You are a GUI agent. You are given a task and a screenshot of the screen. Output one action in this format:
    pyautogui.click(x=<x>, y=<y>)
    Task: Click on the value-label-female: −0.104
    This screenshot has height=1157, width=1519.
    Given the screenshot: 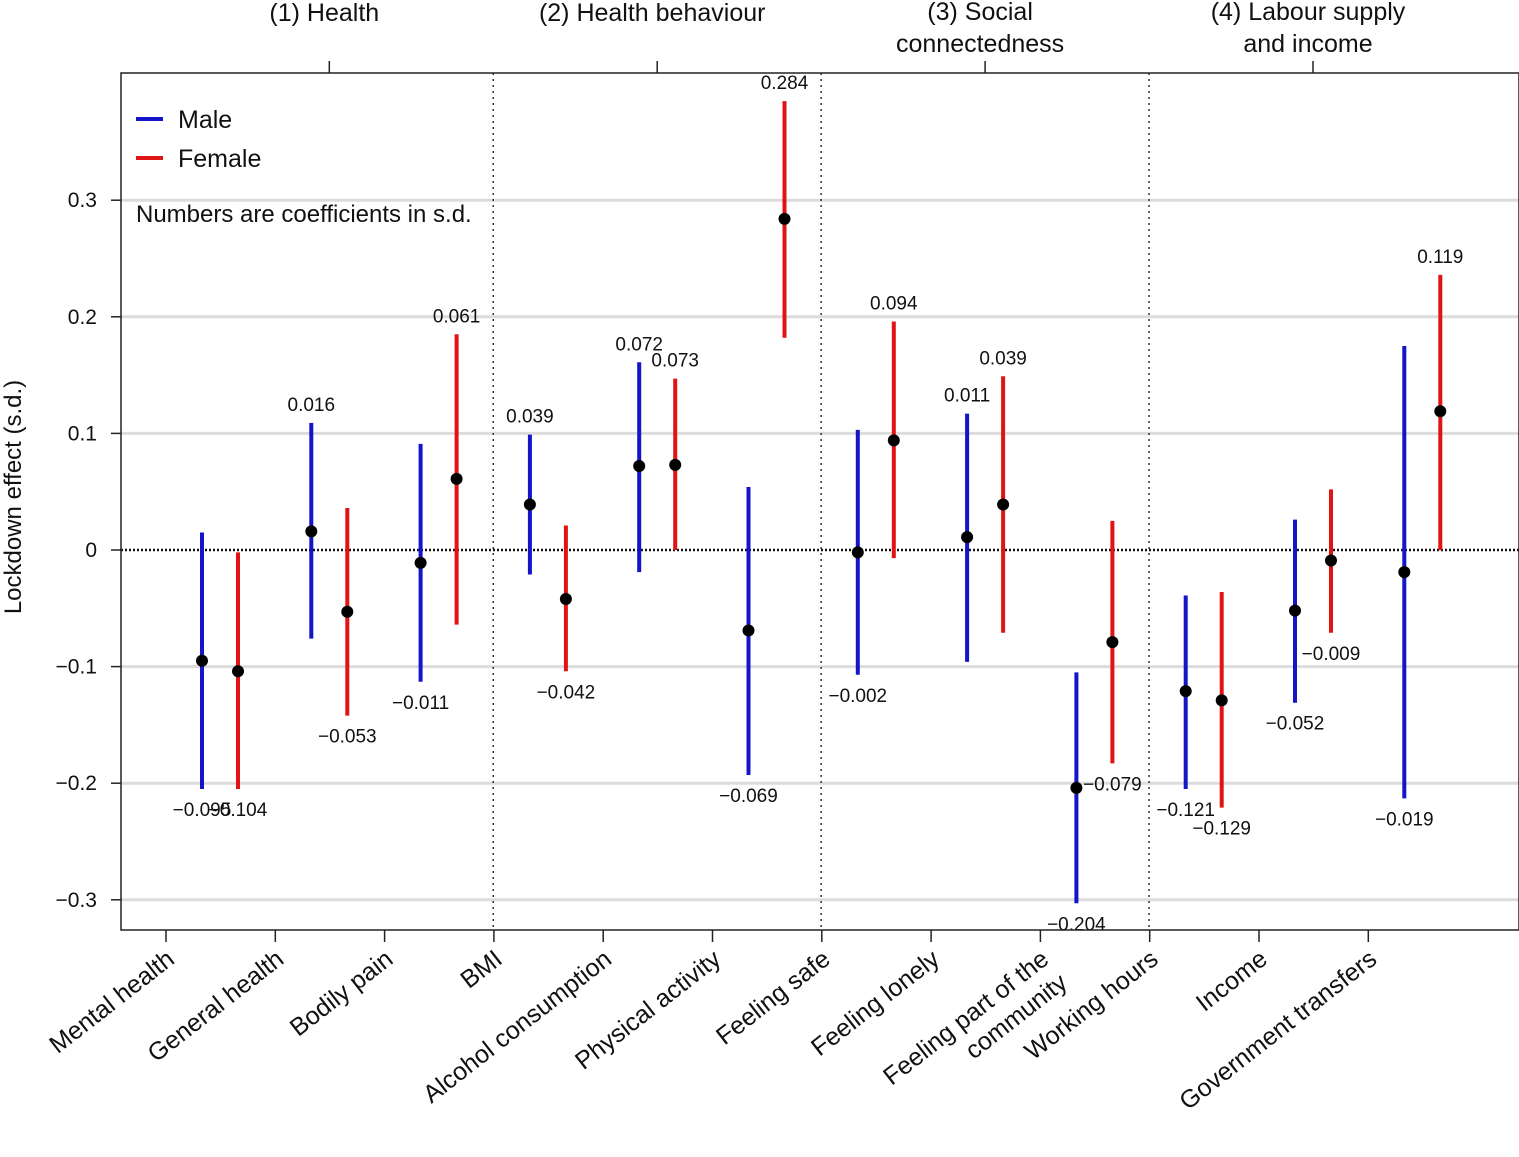 What is the action you would take?
    pyautogui.click(x=238, y=810)
    